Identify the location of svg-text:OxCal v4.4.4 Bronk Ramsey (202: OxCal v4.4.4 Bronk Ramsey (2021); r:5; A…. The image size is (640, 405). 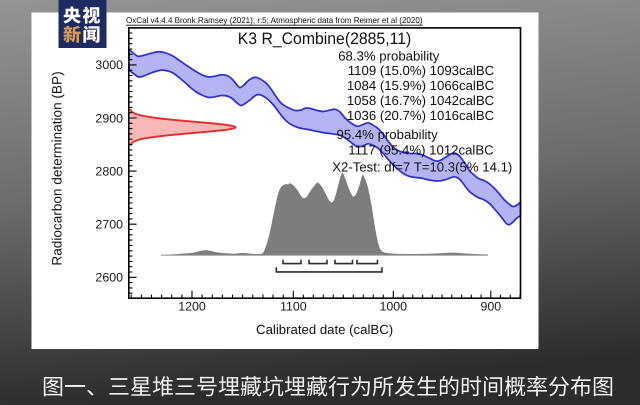
(274, 20).